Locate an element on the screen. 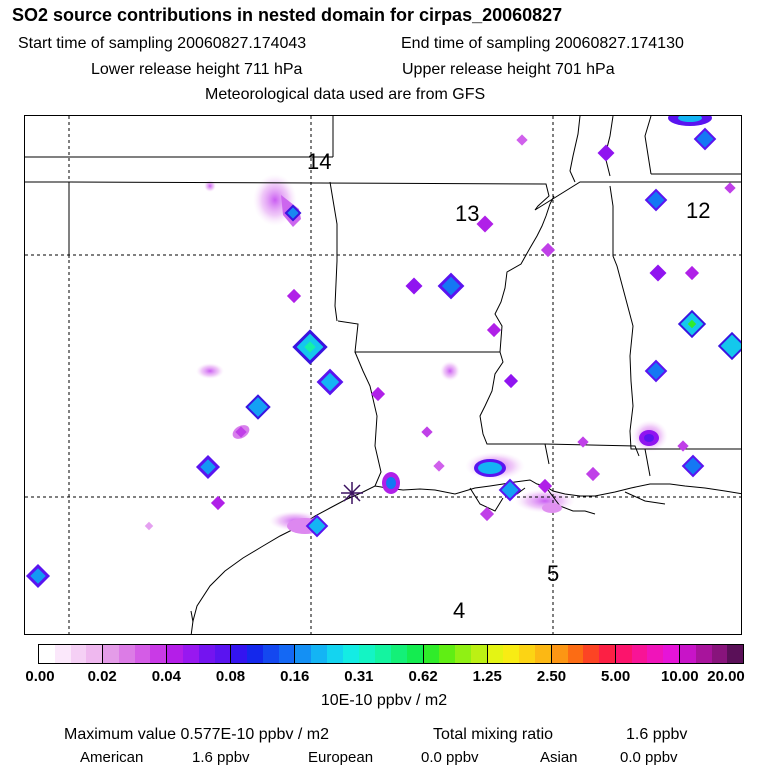 The width and height of the screenshot is (768, 768). european-label: European is located at coordinates (341, 757).